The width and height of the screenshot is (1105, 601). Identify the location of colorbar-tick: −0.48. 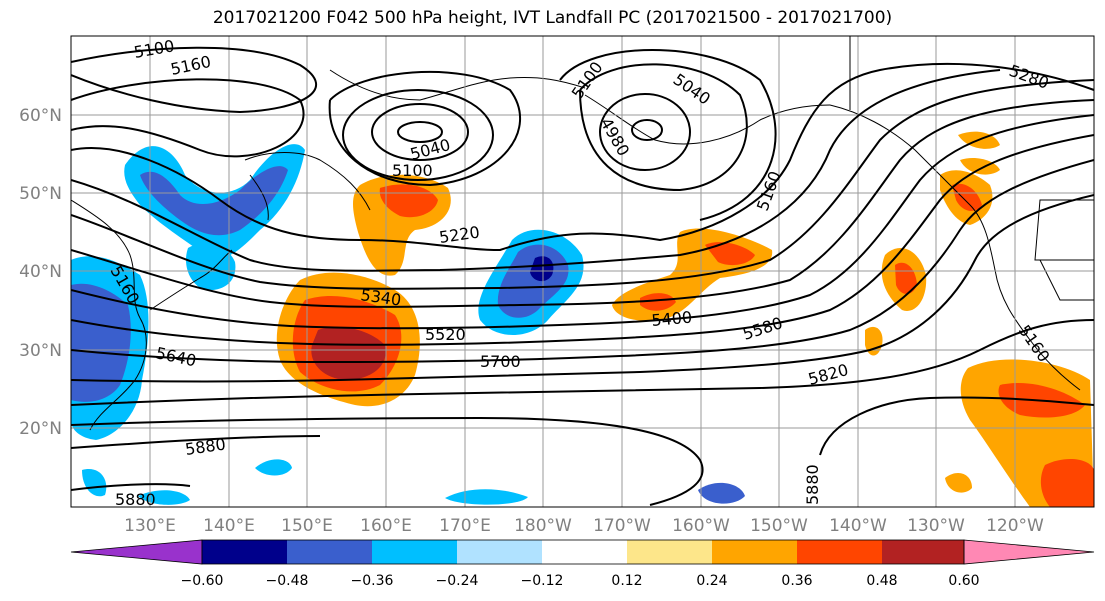
(287, 581).